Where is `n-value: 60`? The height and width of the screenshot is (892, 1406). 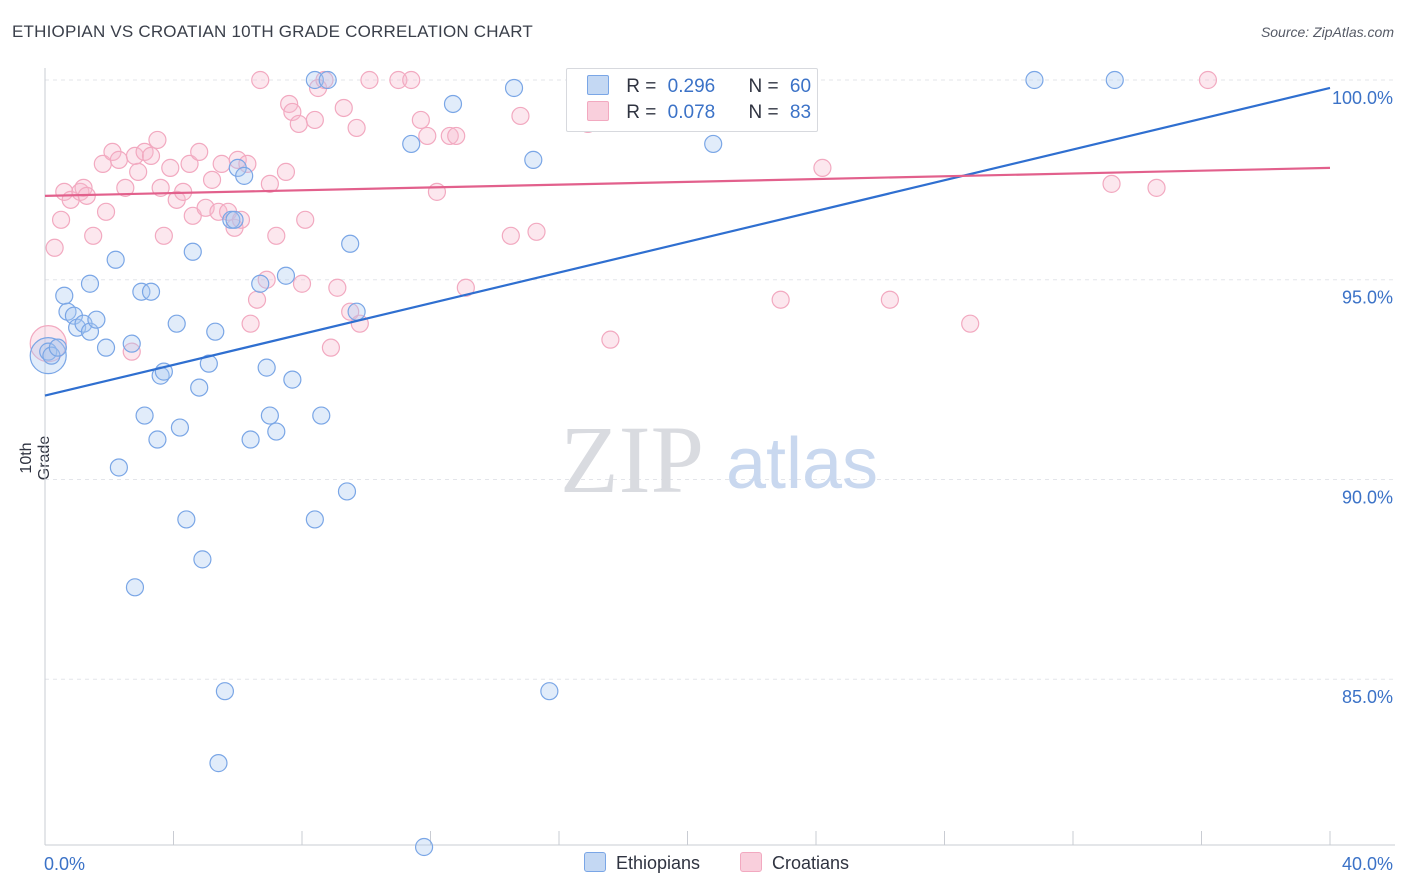 n-value: 60 is located at coordinates (800, 86).